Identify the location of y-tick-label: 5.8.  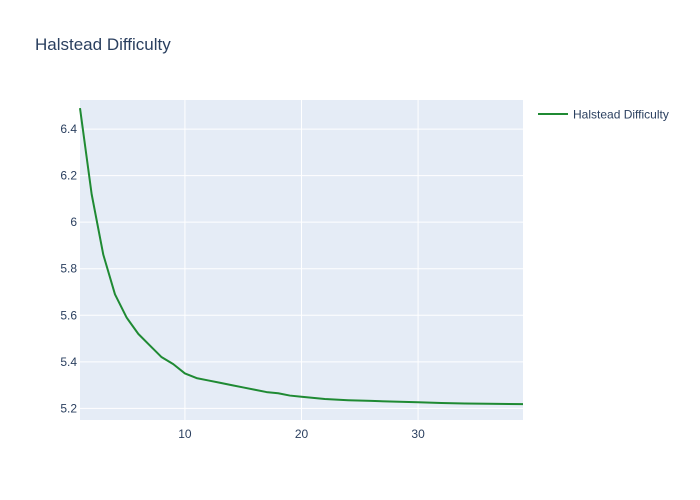
(68, 269).